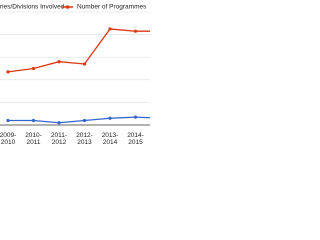 The width and height of the screenshot is (320, 240). What do you see at coordinates (8, 139) in the screenshot?
I see `x-tick-label: 2009-2010` at bounding box center [8, 139].